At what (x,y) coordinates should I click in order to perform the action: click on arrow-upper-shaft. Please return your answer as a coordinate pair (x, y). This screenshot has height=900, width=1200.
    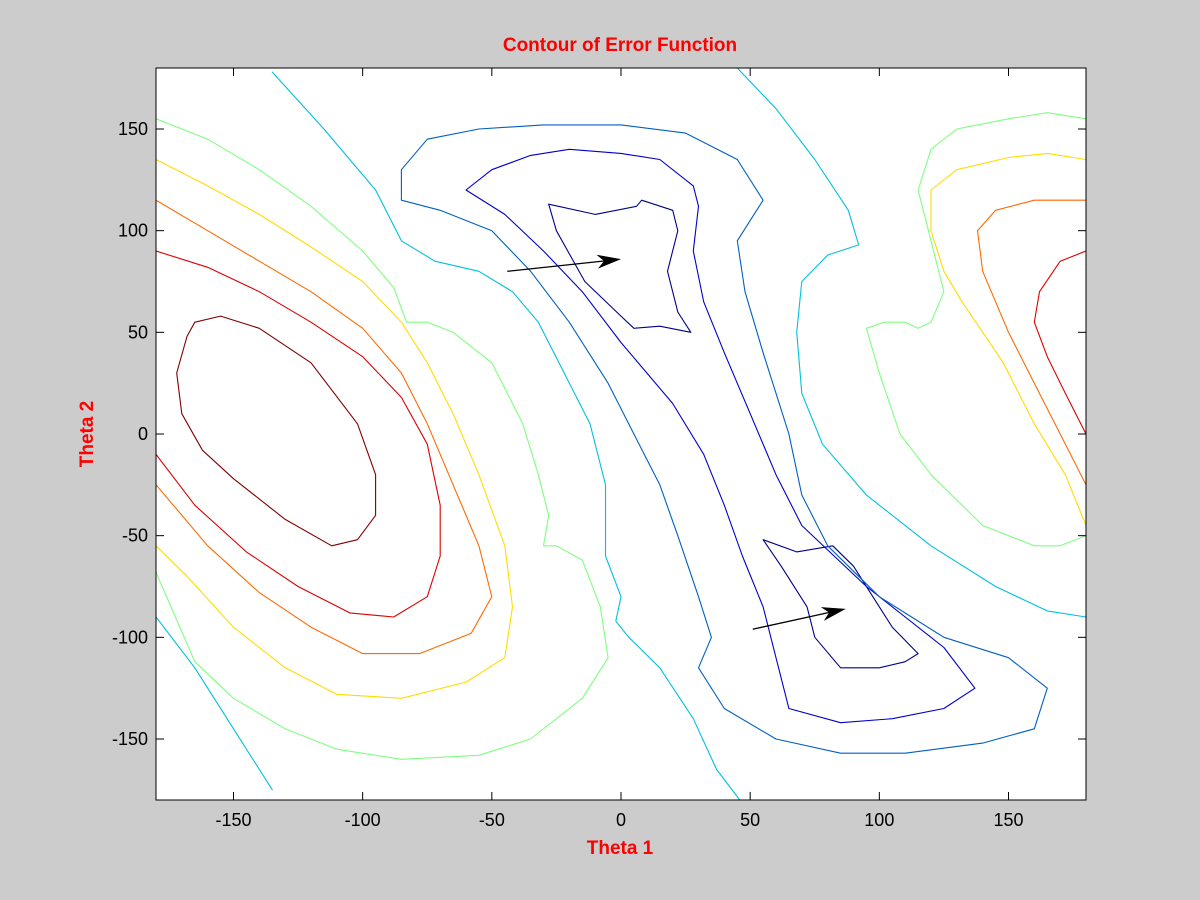
    Looking at the image, I should click on (556, 266).